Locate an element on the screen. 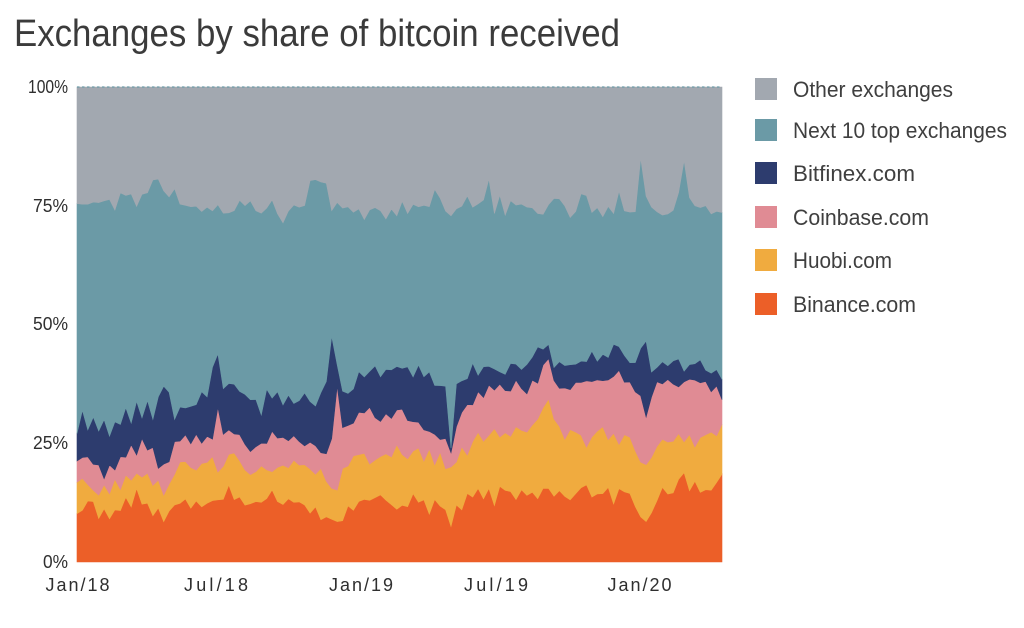 This screenshot has height=628, width=1024. svg-text: Binance.com is located at coordinates (854, 304).